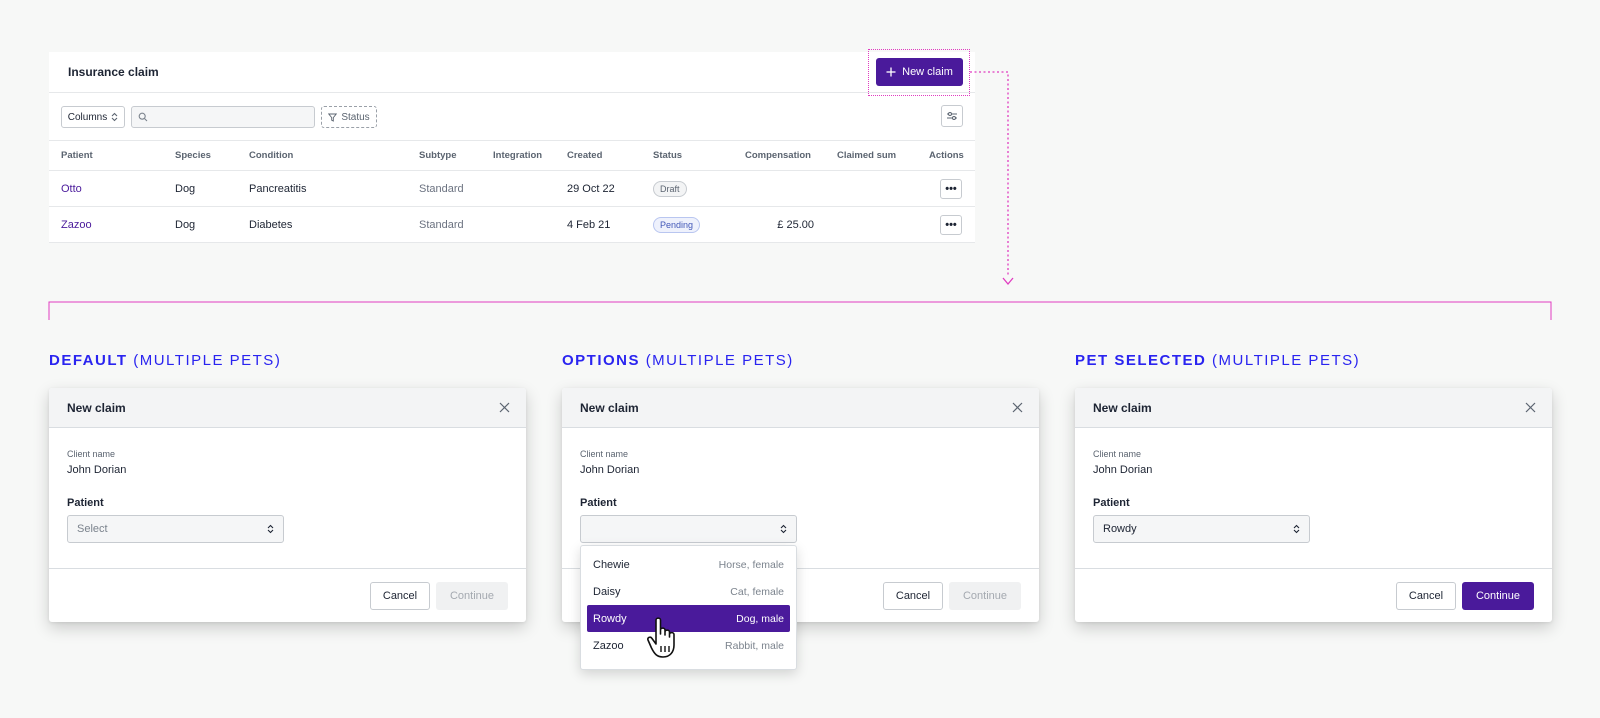 The image size is (1600, 718). What do you see at coordinates (891, 72) in the screenshot?
I see `plus-icon` at bounding box center [891, 72].